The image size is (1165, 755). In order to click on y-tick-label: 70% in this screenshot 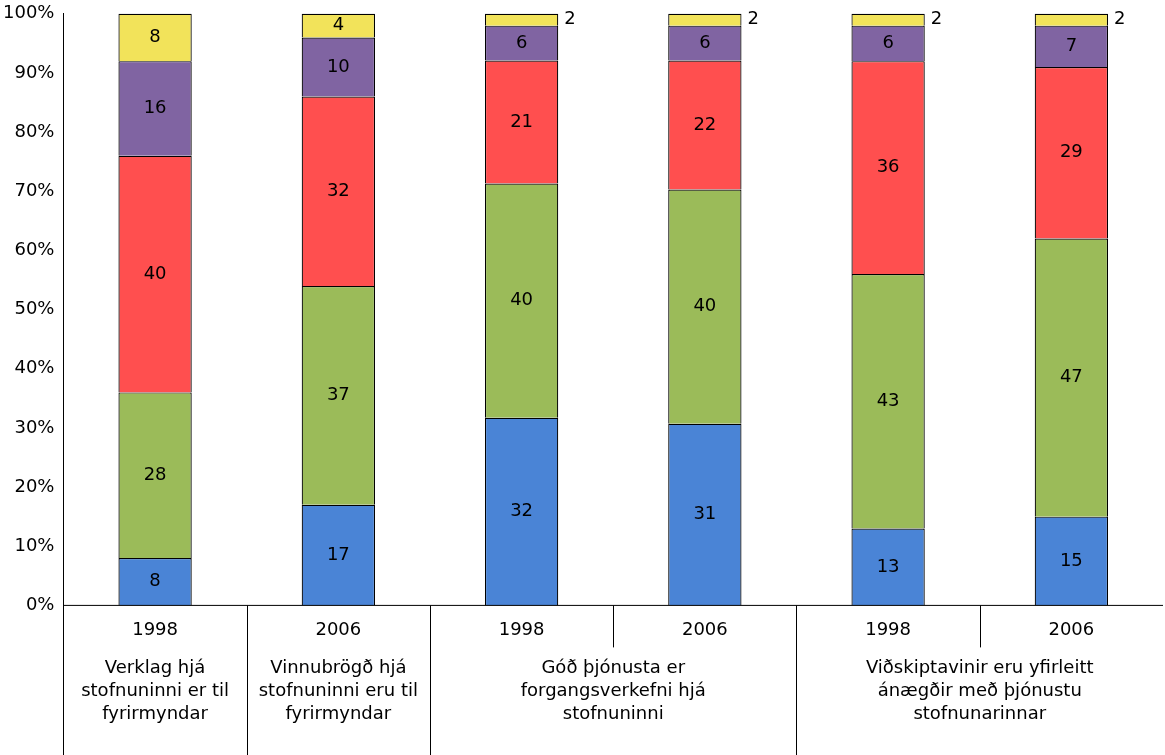, I will do `click(34, 189)`.